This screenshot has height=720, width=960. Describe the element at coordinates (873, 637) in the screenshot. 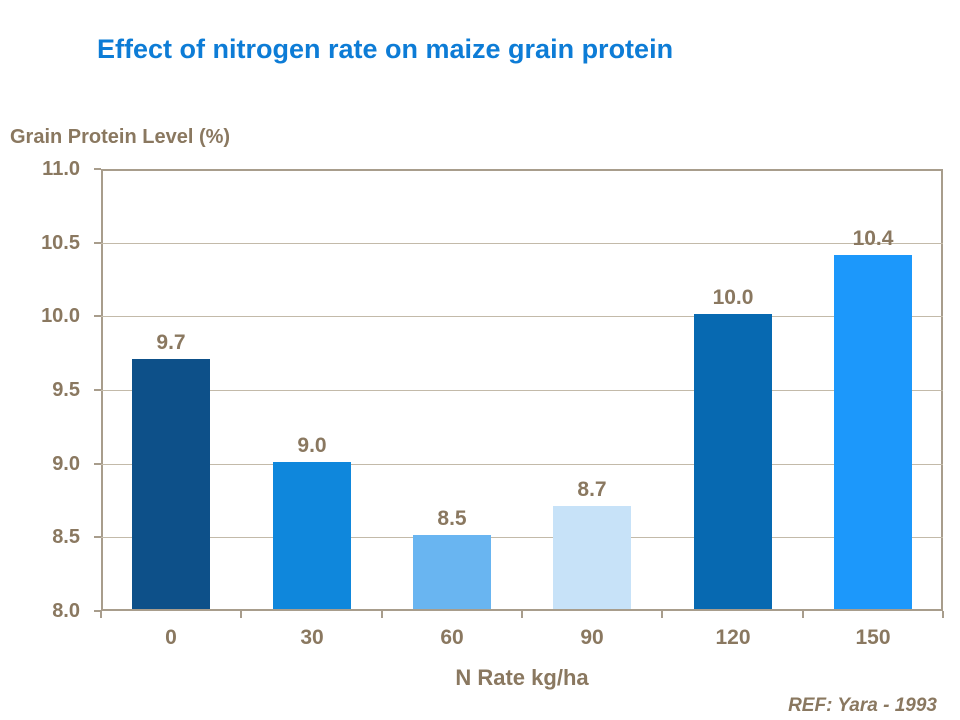

I see `x-tick-label: 150` at that location.